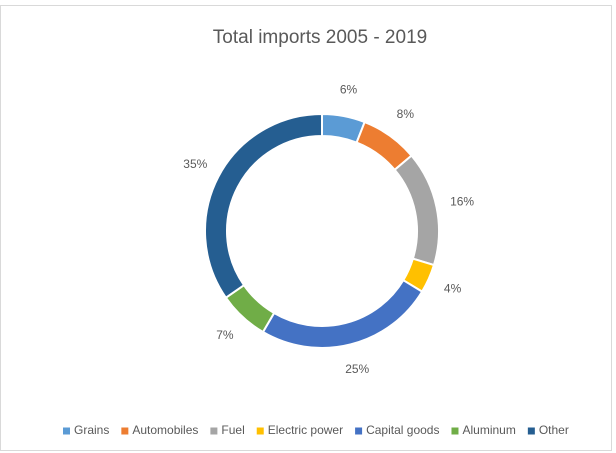 This screenshot has width=616, height=453. Describe the element at coordinates (165, 430) in the screenshot. I see `legend-label: Automobiles` at that location.